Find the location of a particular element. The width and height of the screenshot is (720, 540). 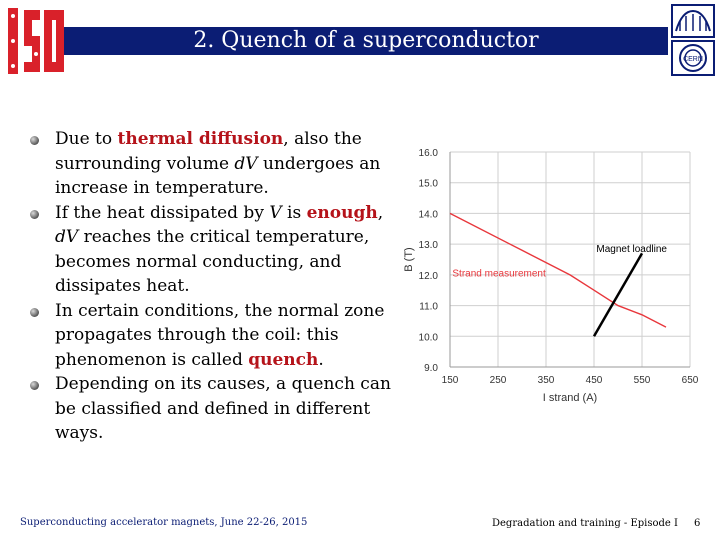

y-tick-label: 10.0 is located at coordinates (429, 337).